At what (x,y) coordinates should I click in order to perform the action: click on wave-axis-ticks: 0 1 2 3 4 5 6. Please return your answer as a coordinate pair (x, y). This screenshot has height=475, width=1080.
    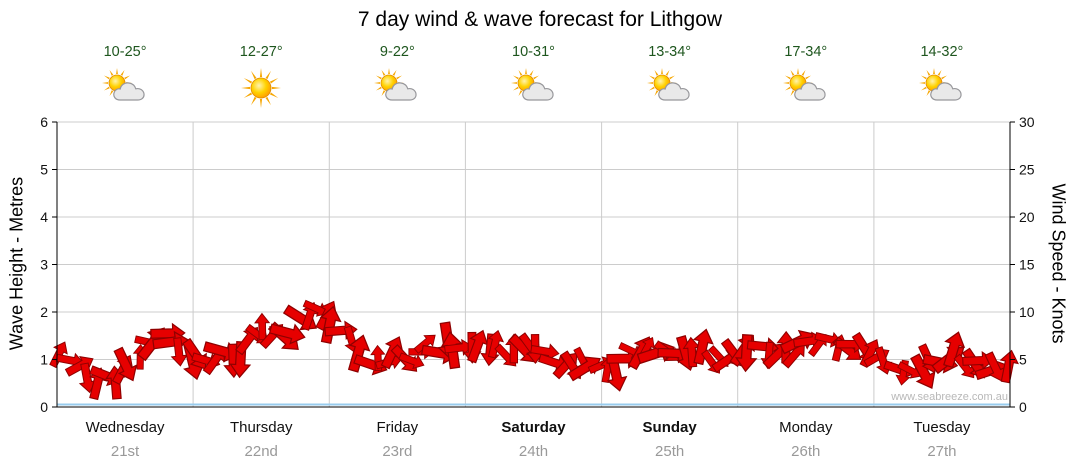
    Looking at the image, I should click on (48, 264).